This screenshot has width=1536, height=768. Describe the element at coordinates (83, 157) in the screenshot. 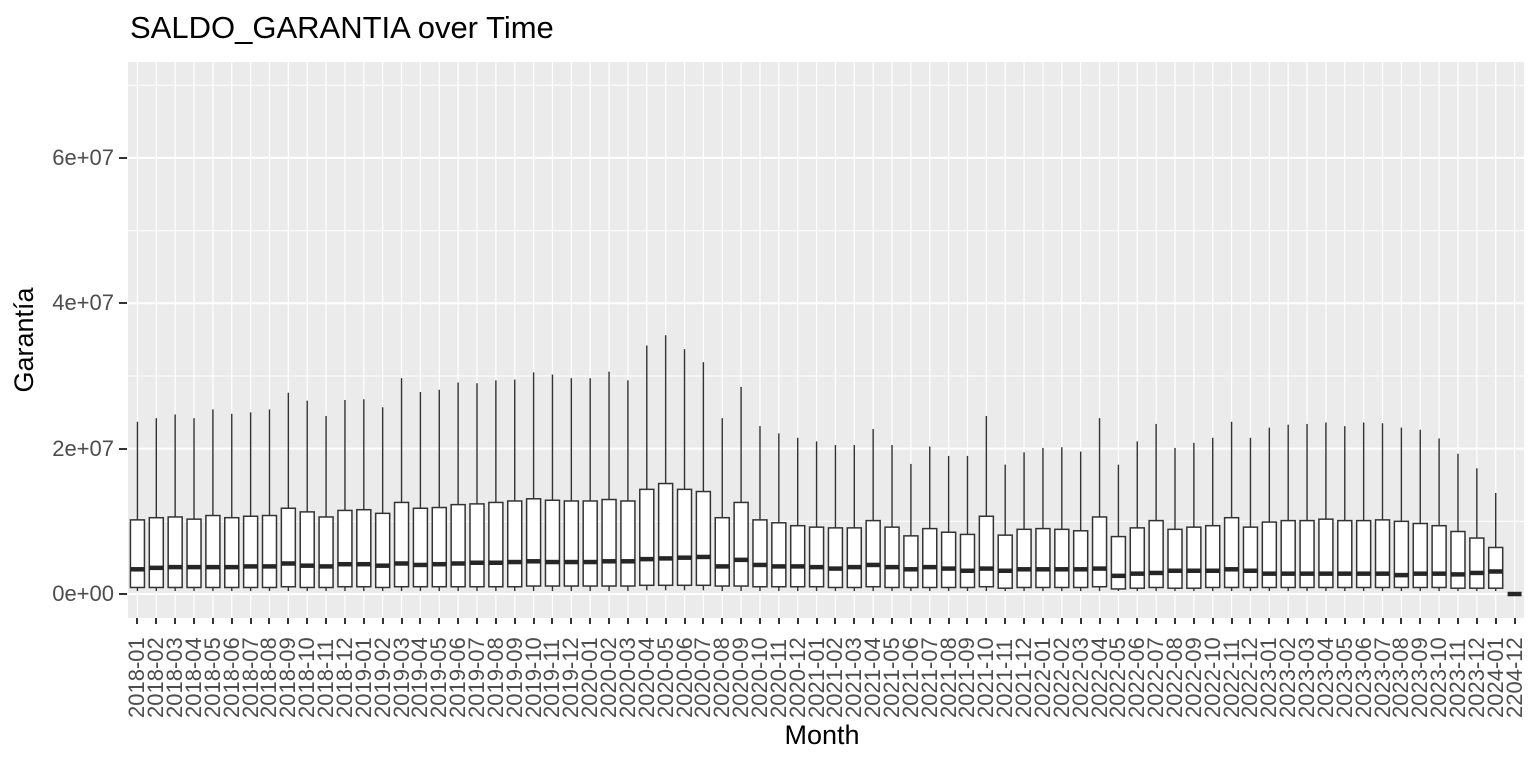

I see `y-tick-label: 6e+07` at that location.